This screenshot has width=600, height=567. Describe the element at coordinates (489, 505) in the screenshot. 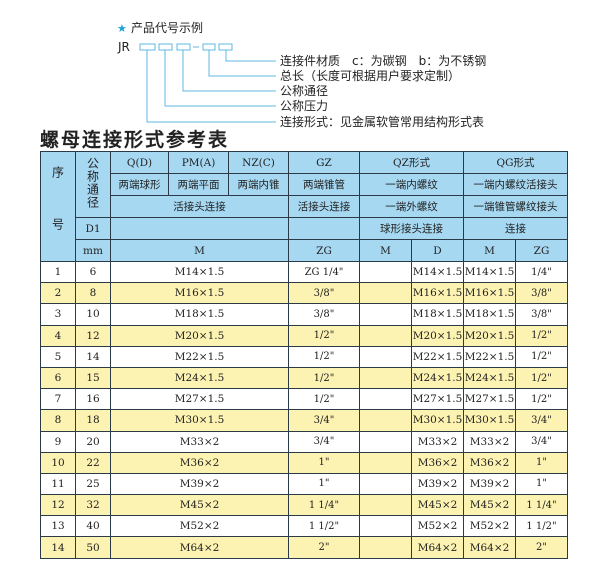

I see `cell-qg-m: M45×2` at that location.